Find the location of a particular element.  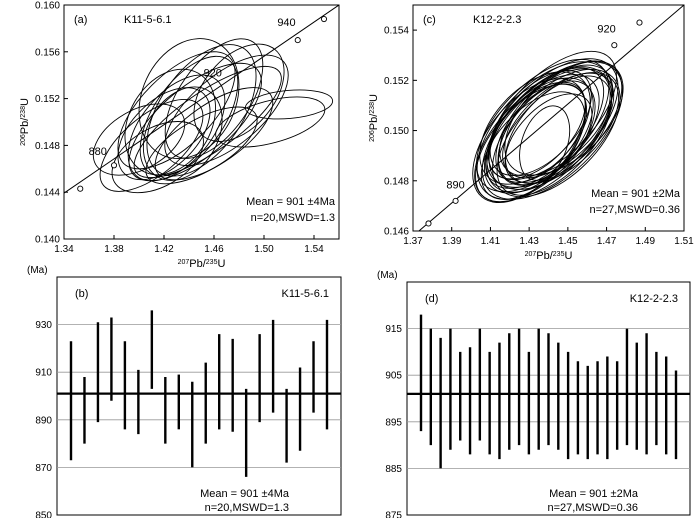

y-tick-label: 905 is located at coordinates (393, 376).